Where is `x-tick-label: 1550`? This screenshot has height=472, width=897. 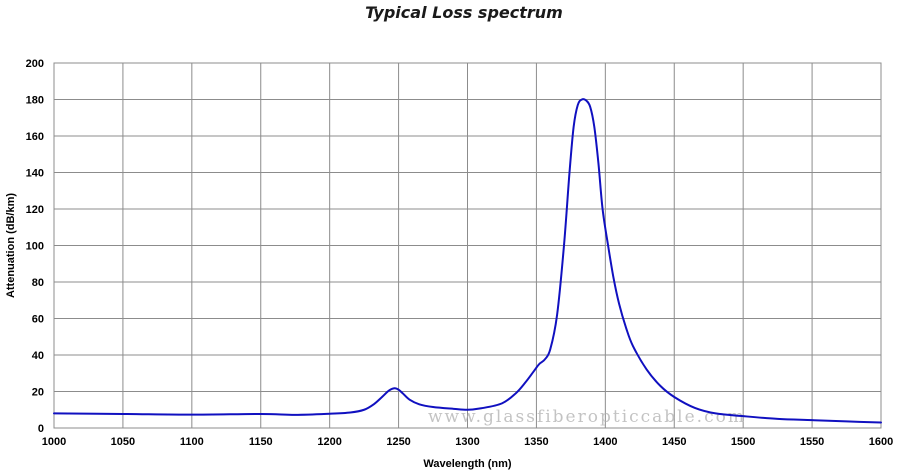 x-tick-label: 1550 is located at coordinates (812, 442).